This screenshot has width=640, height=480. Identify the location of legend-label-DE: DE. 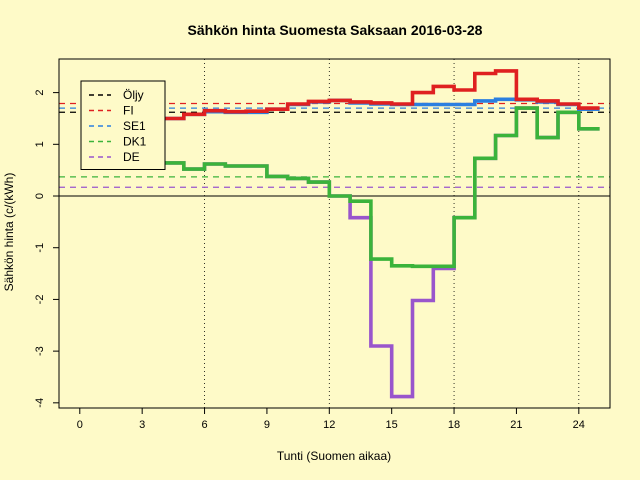
(131, 157).